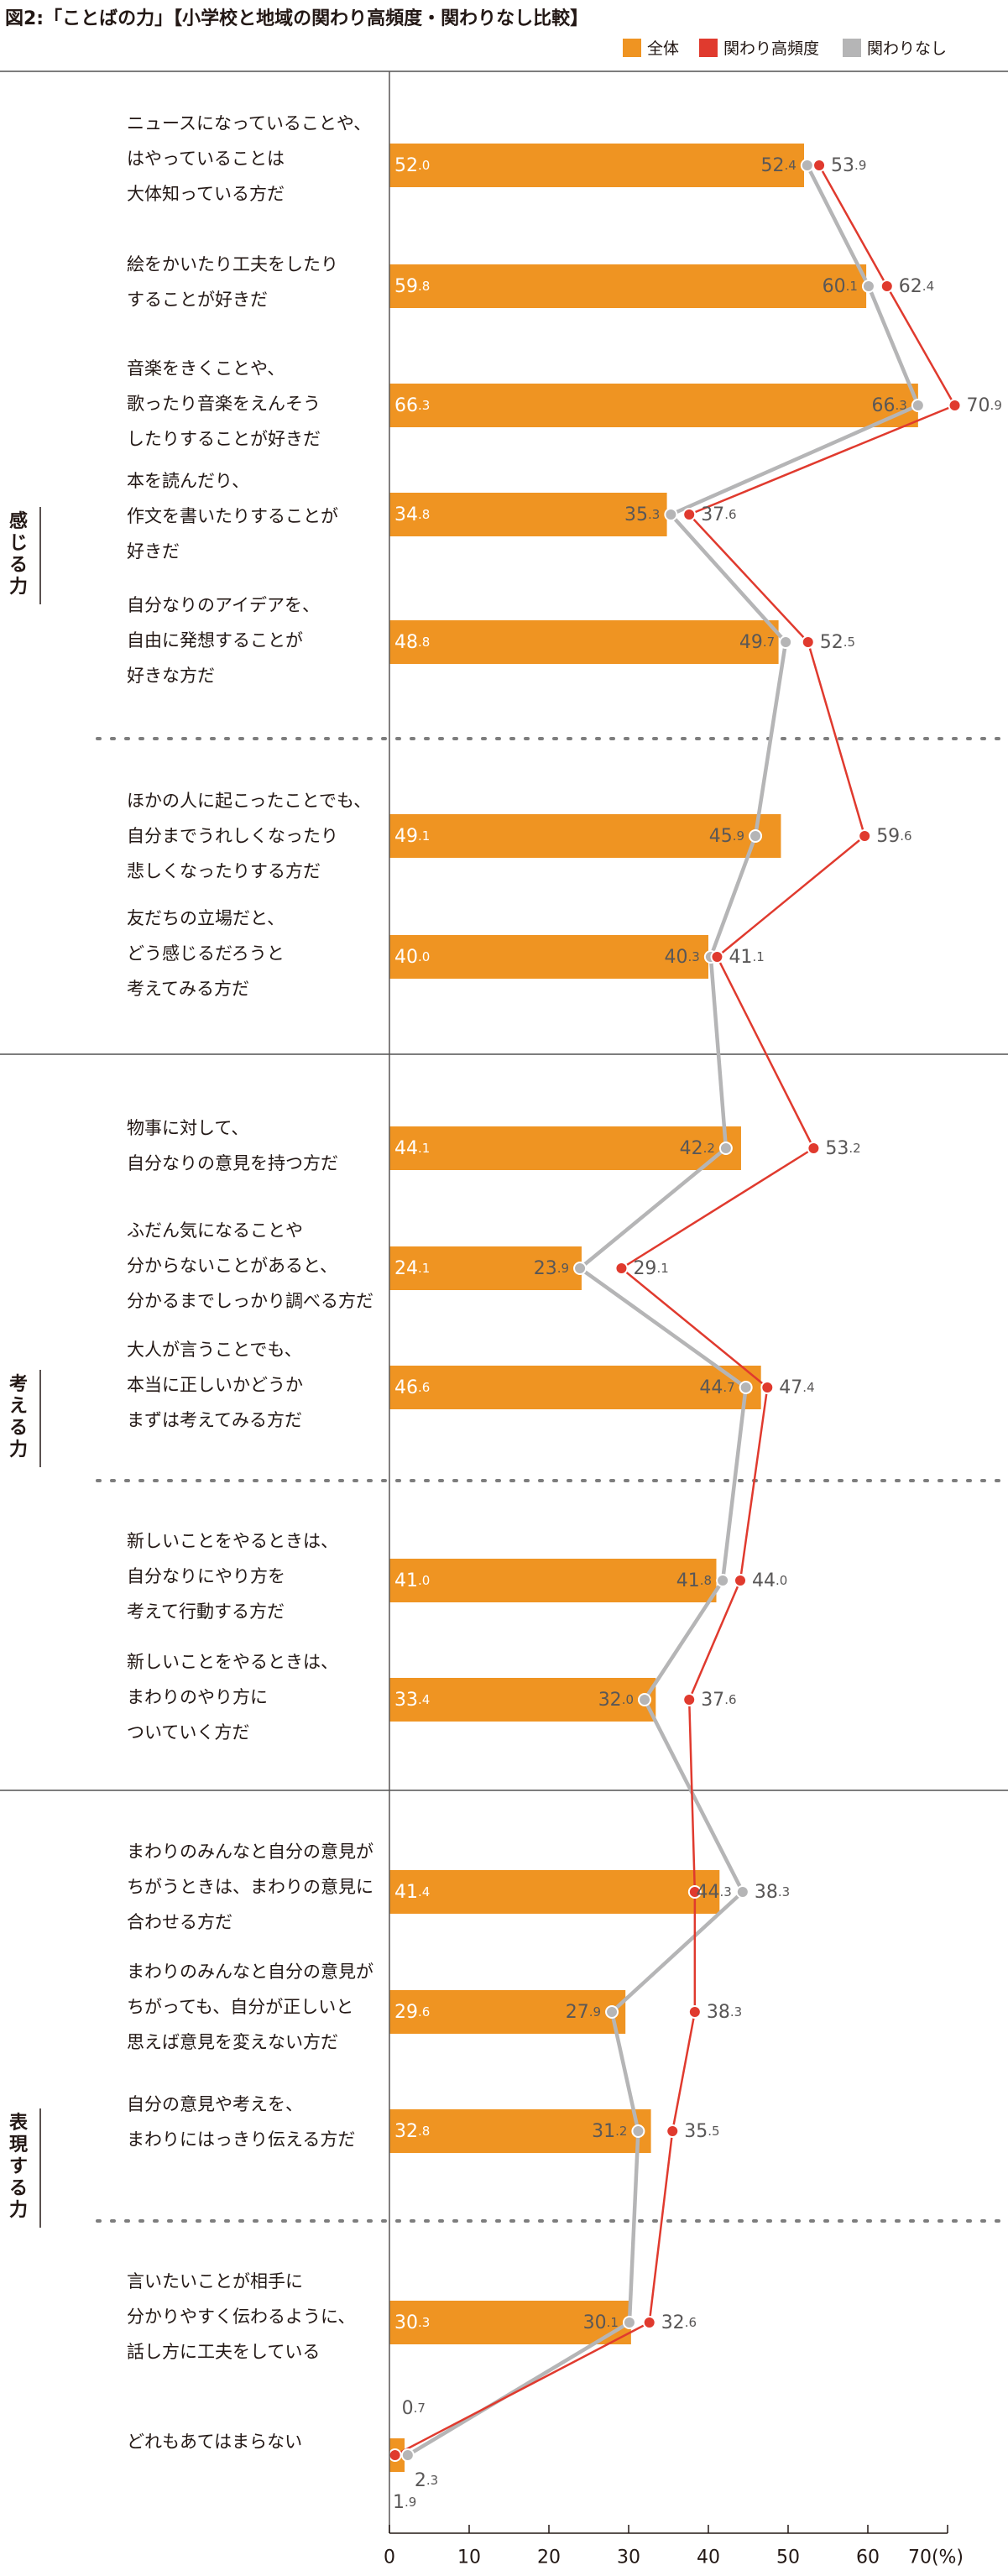 This screenshot has width=1008, height=2576. I want to click on label-none-15: 30.1, so click(601, 2322).